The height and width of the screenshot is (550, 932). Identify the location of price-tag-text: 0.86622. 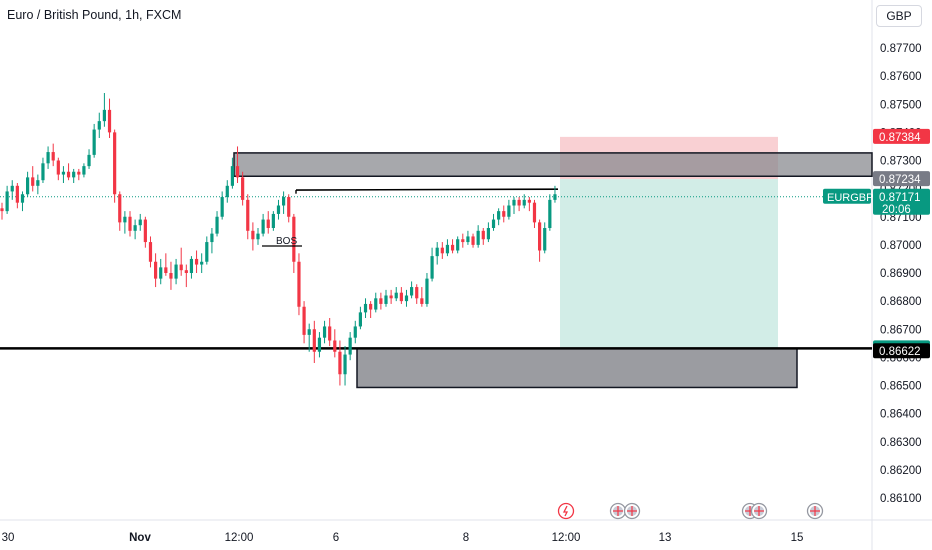
(900, 352).